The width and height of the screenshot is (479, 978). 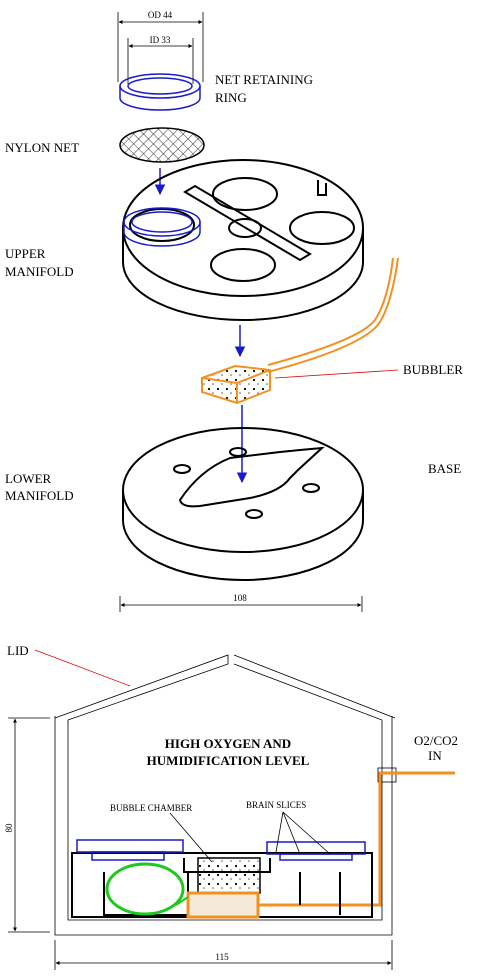 What do you see at coordinates (82, 668) in the screenshot?
I see `leader` at bounding box center [82, 668].